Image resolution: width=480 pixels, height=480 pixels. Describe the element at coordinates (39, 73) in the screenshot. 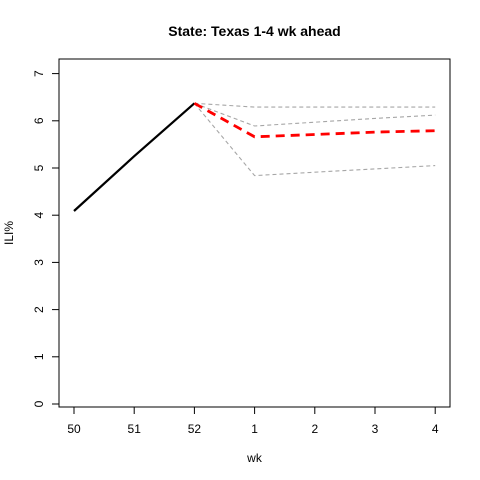

I see `y-tick-label: 7` at that location.